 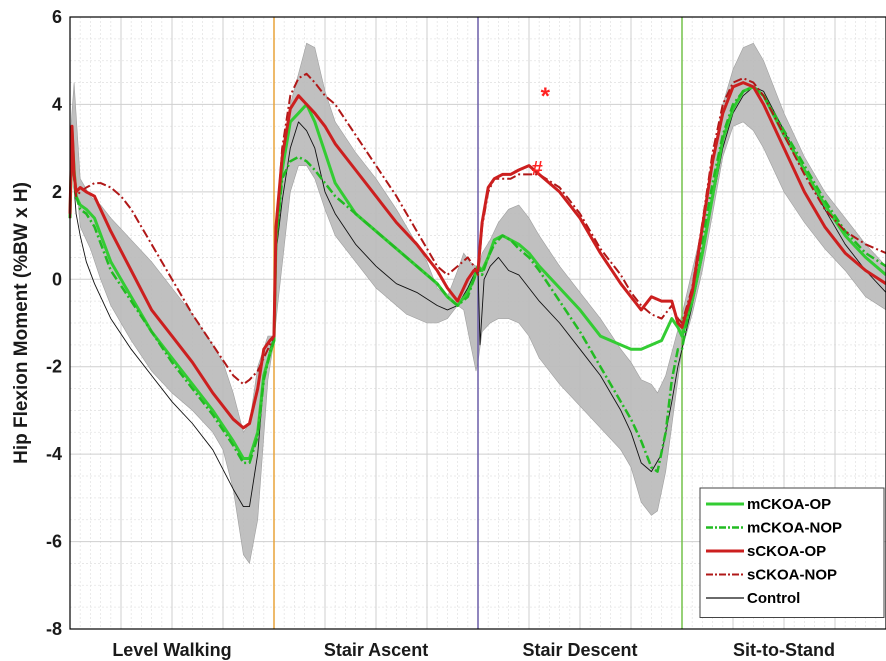 What do you see at coordinates (546, 96) in the screenshot?
I see `annotation-mark: *` at bounding box center [546, 96].